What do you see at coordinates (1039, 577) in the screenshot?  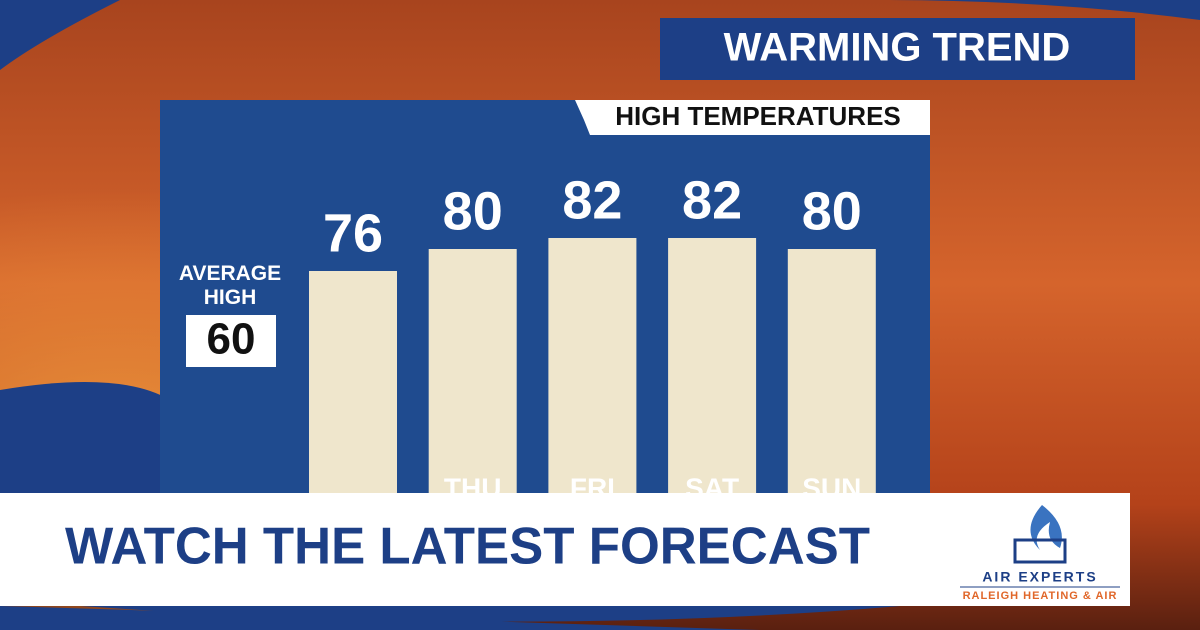 I see `sponsor-name: AIR EXPERTS` at bounding box center [1039, 577].